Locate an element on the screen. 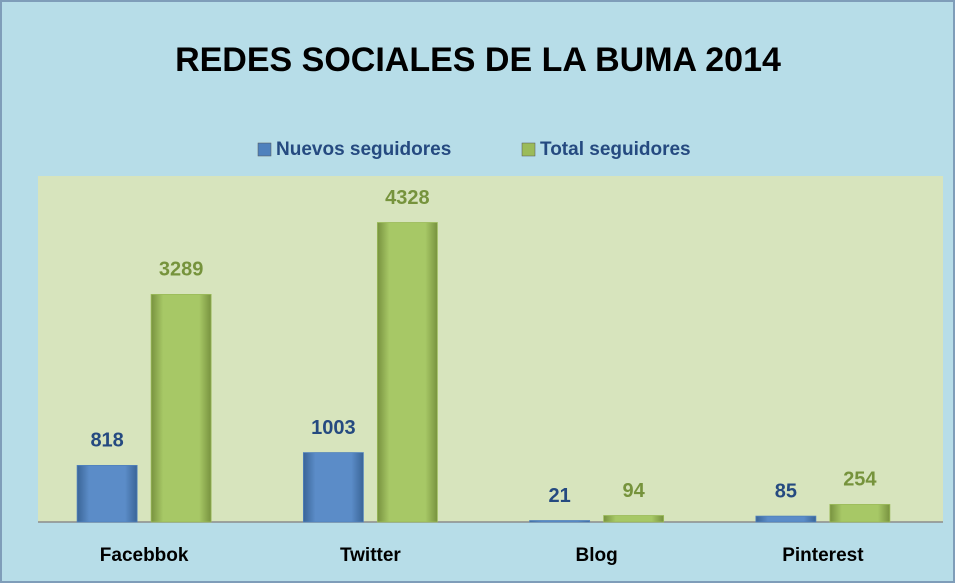  data-label: 94 is located at coordinates (634, 491).